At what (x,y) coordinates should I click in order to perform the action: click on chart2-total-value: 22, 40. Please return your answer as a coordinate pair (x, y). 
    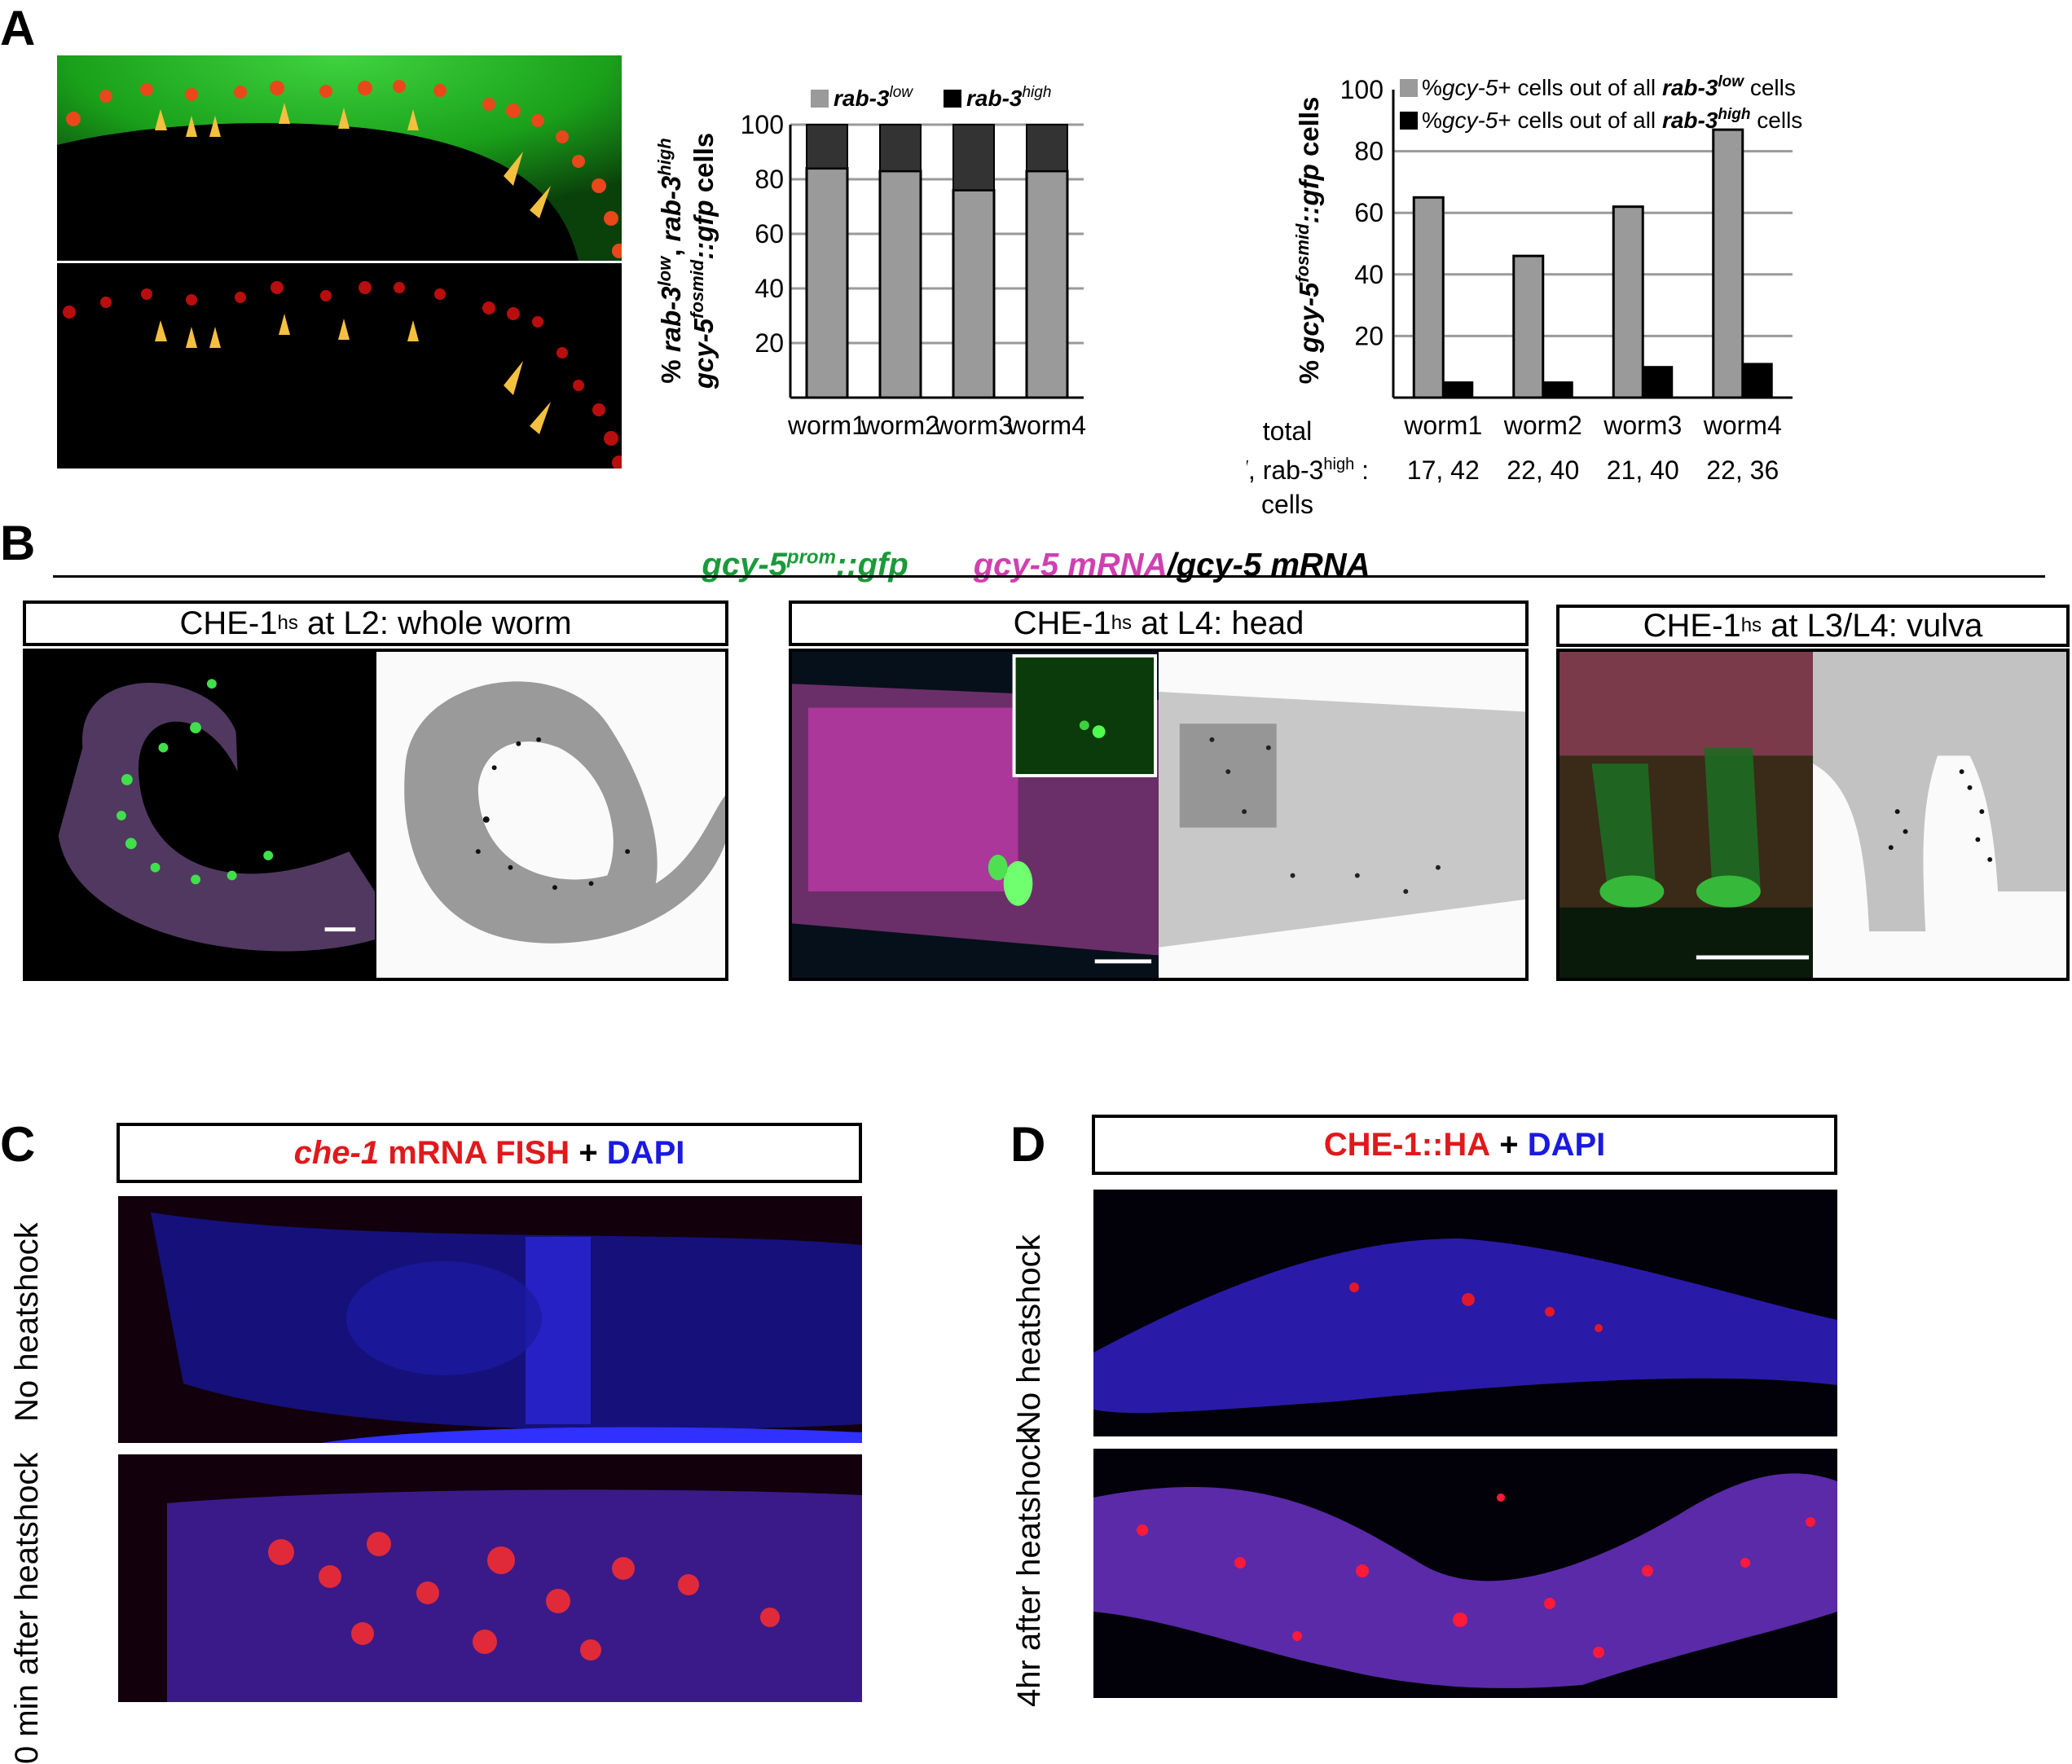
    Looking at the image, I should click on (1543, 470).